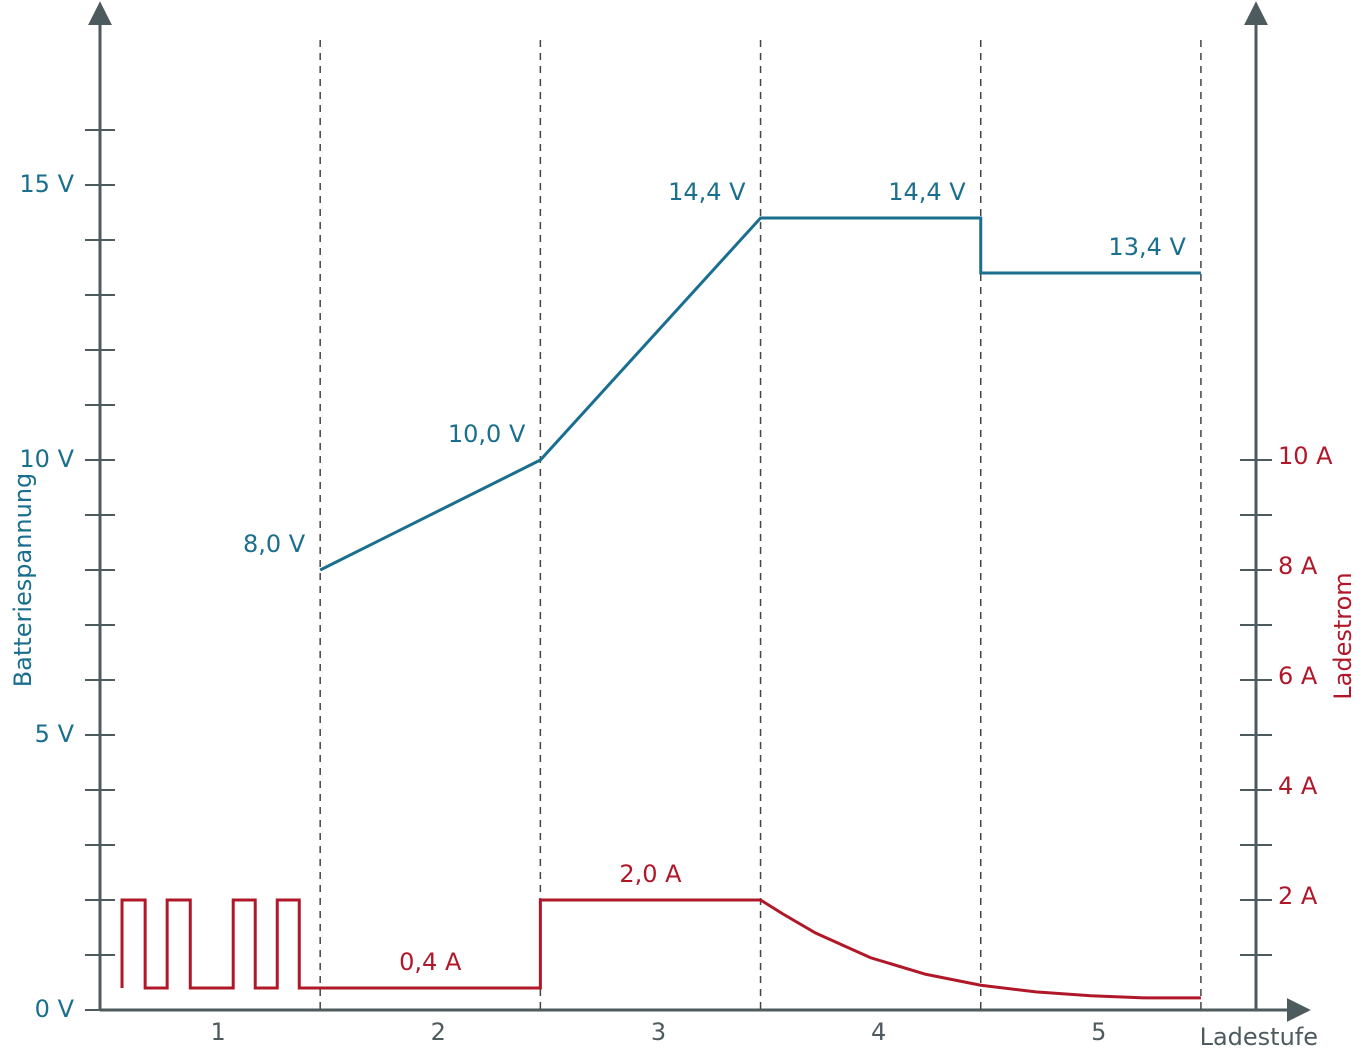 The width and height of the screenshot is (1363, 1055). Describe the element at coordinates (1343, 635) in the screenshot. I see `y2-axis-label: Ladestrom` at that location.